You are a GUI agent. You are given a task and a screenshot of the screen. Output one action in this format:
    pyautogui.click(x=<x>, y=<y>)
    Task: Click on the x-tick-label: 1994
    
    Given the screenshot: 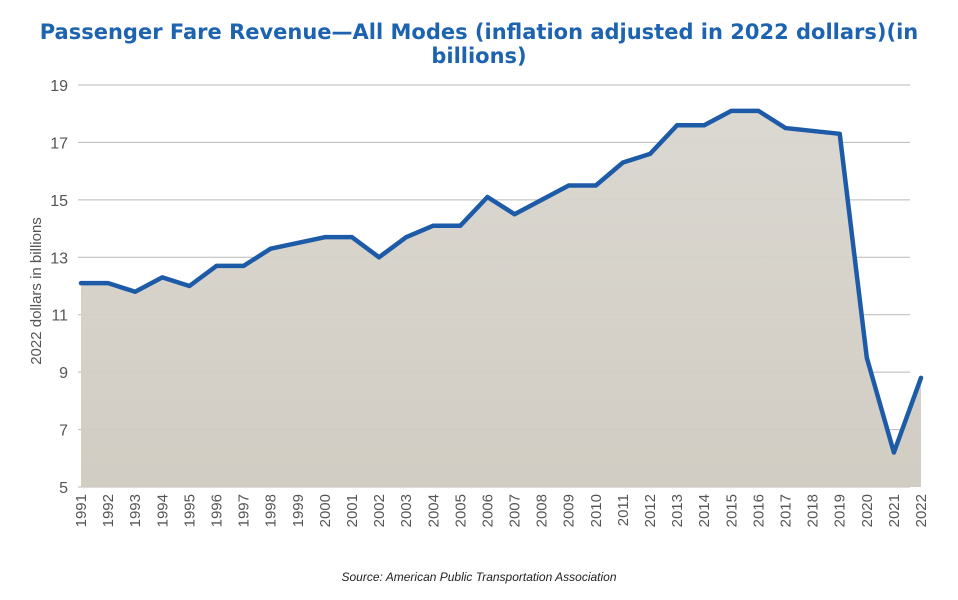 What is the action you would take?
    pyautogui.click(x=162, y=510)
    